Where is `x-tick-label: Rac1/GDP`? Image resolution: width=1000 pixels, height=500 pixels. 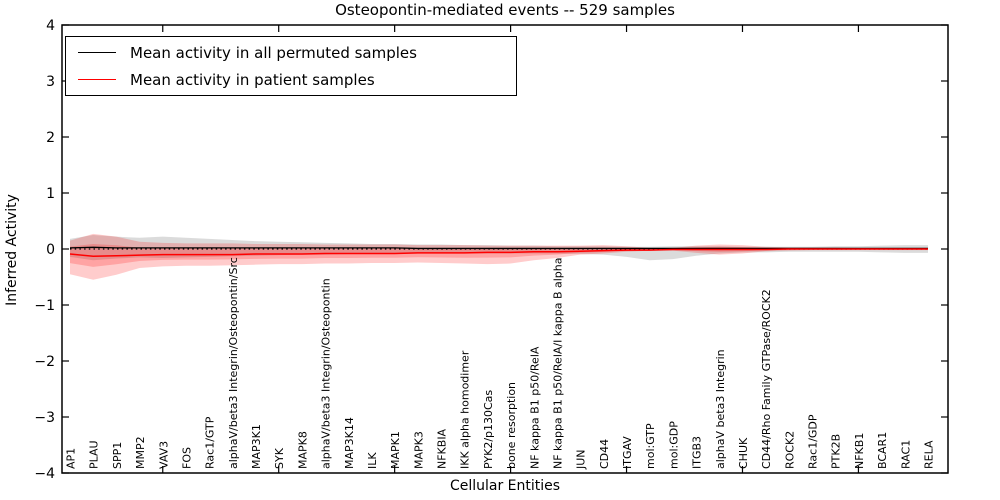
x-tick-label: Rac1/GDP is located at coordinates (813, 441).